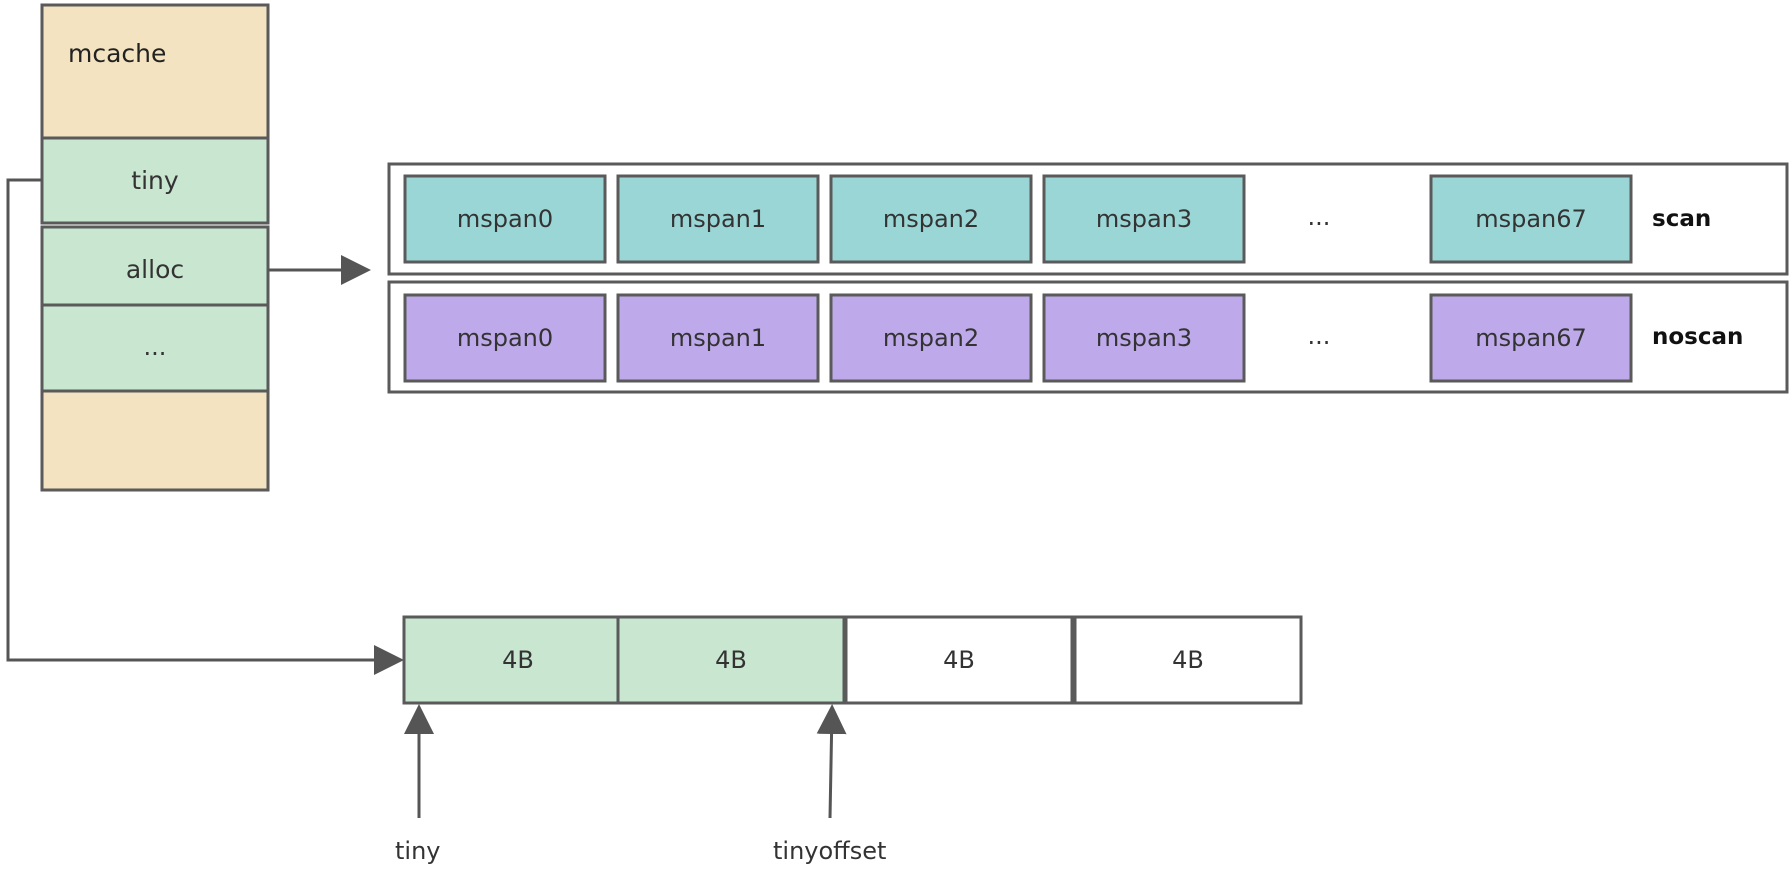  What do you see at coordinates (418, 851) in the screenshot?
I see `tiny-pointer-label: tiny` at bounding box center [418, 851].